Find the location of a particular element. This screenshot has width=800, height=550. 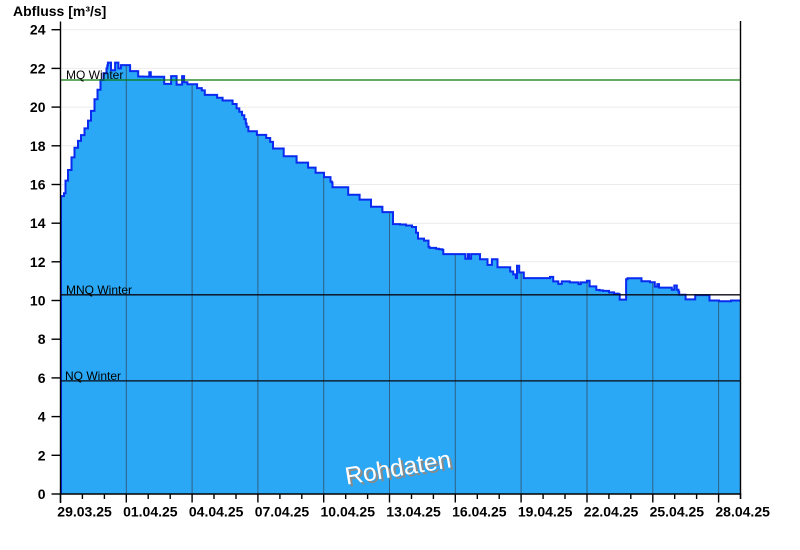

svg-text: 25.04.25 is located at coordinates (677, 512).